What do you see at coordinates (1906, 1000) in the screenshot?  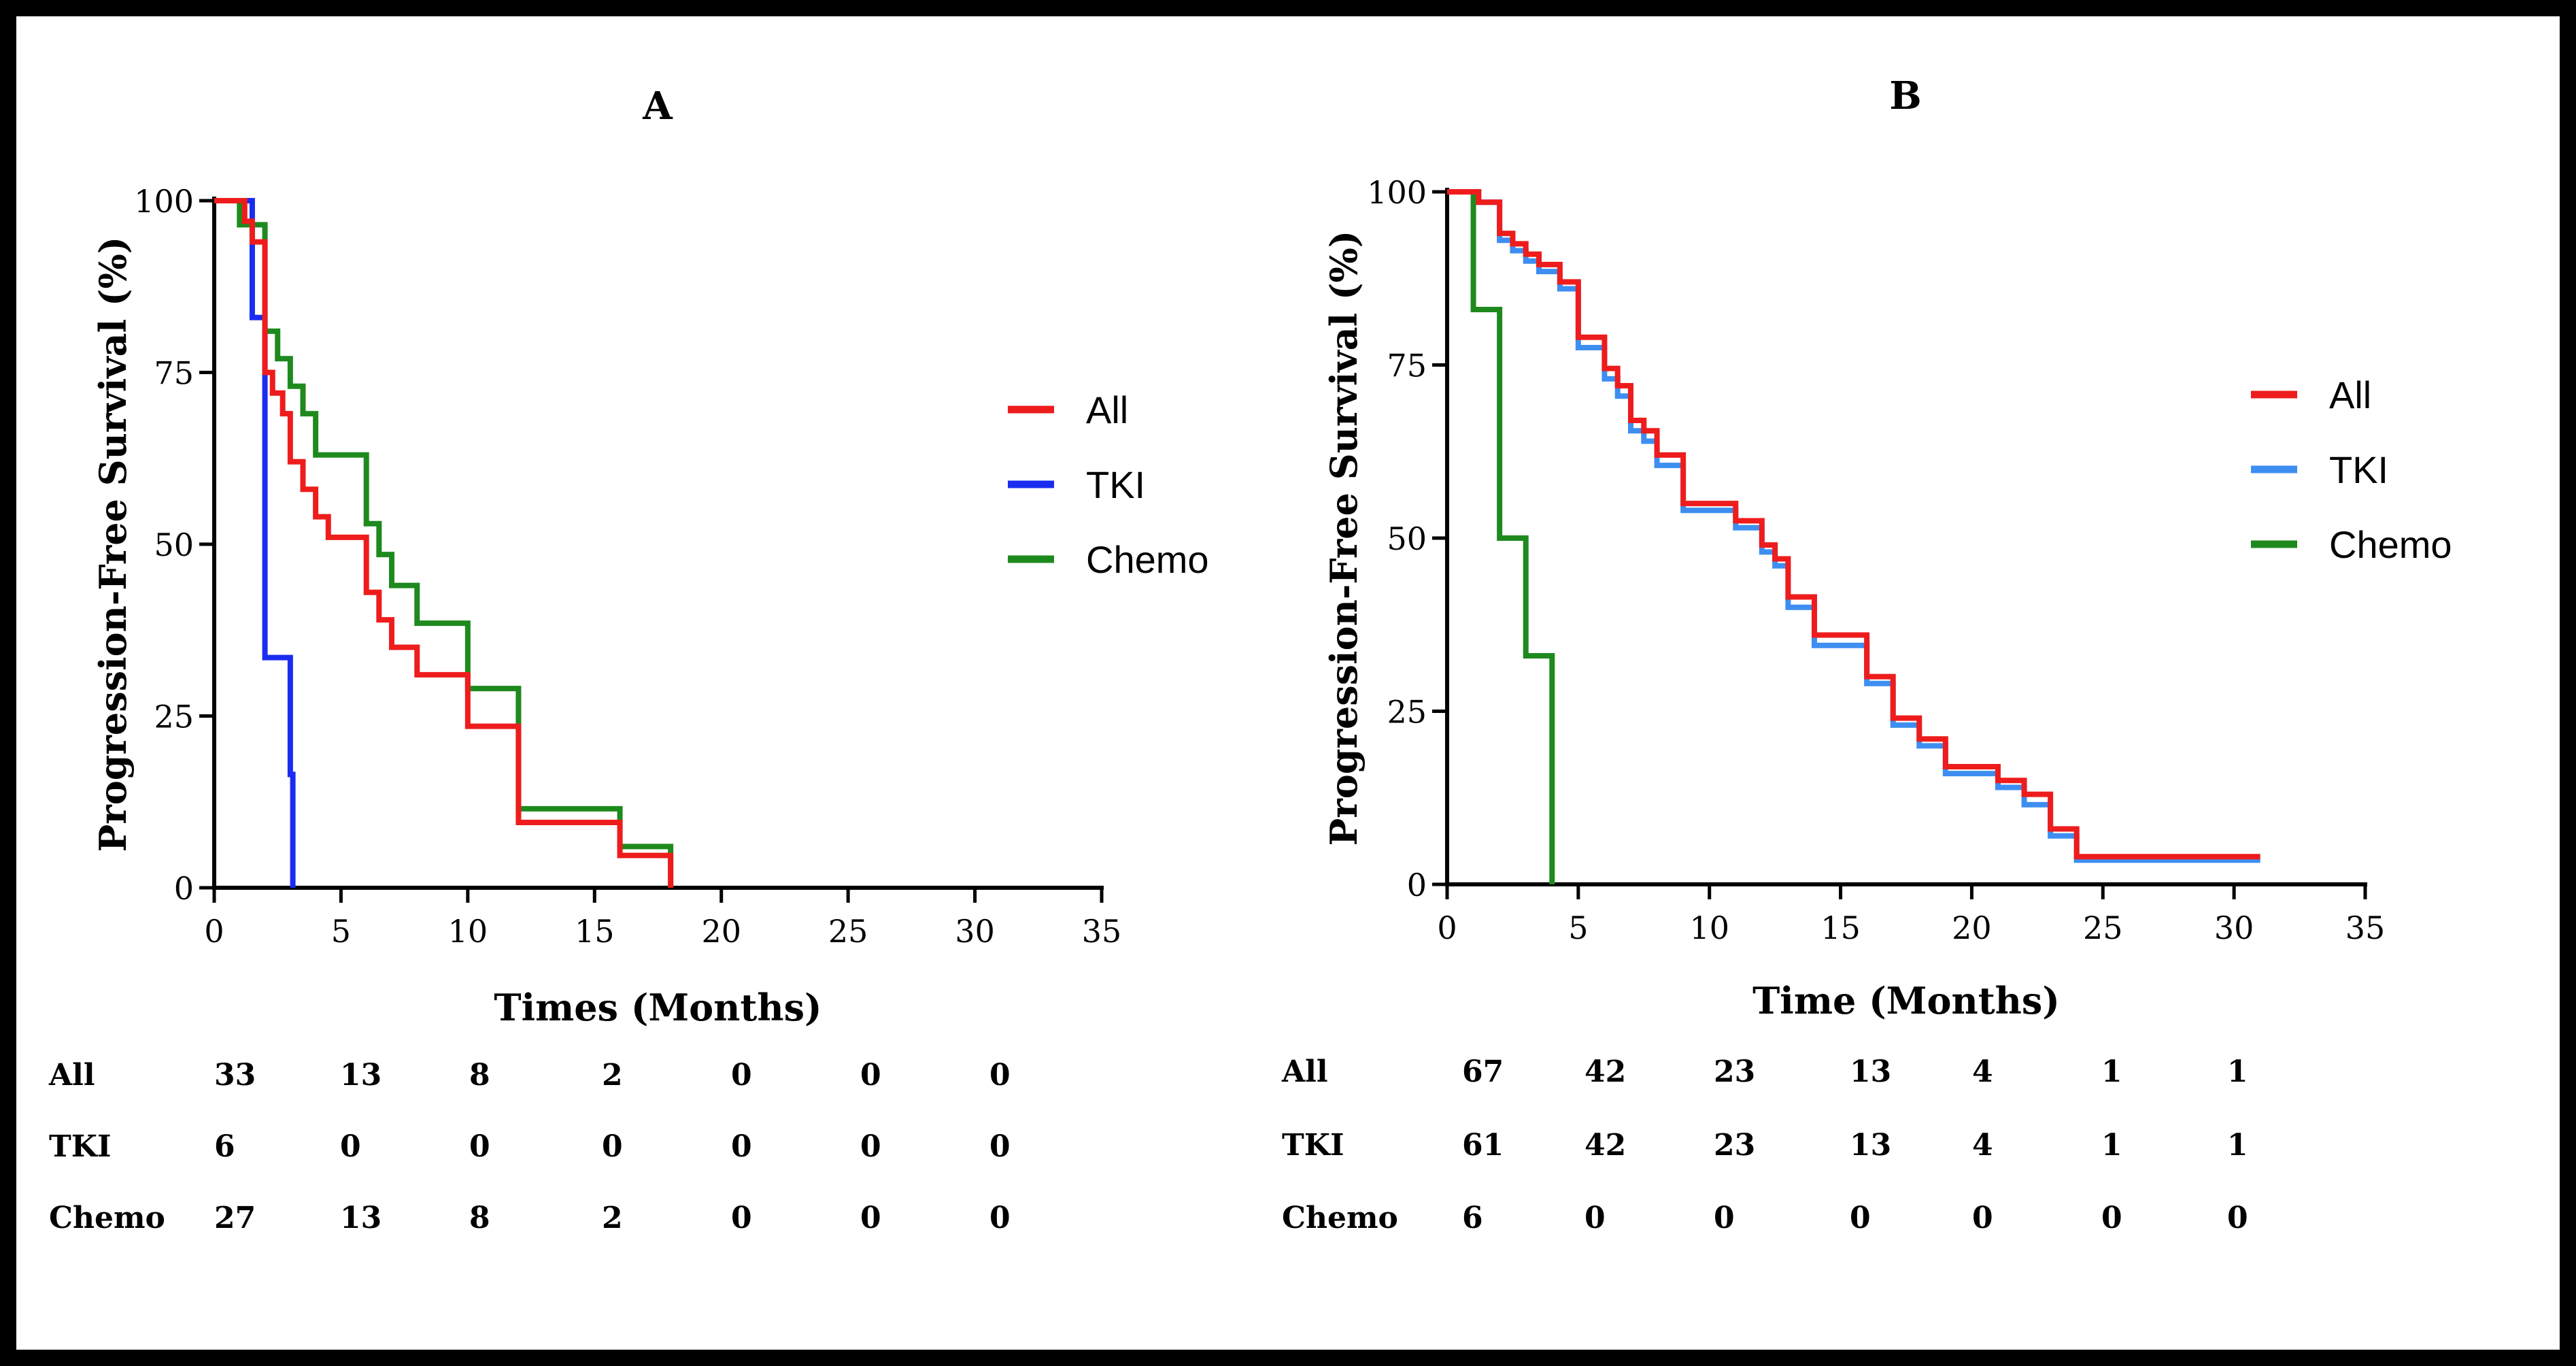 I see `x-axis-label: Time (Months)` at bounding box center [1906, 1000].